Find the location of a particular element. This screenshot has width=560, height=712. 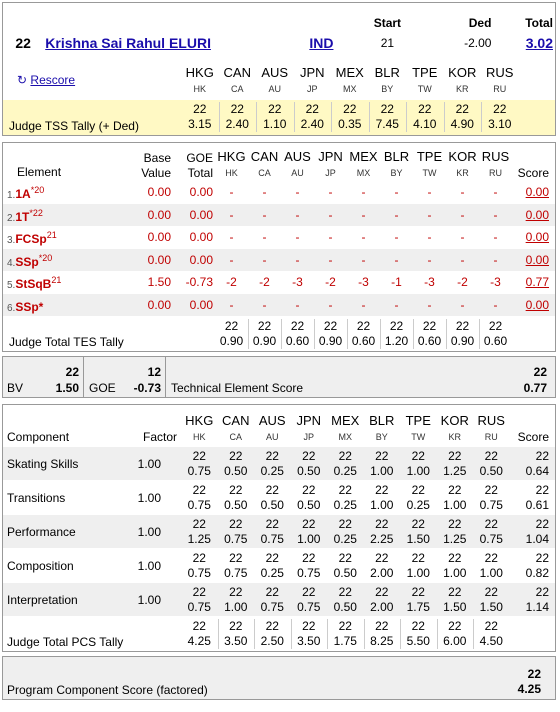

tss-judge-sub-blr: BY is located at coordinates (387, 89).